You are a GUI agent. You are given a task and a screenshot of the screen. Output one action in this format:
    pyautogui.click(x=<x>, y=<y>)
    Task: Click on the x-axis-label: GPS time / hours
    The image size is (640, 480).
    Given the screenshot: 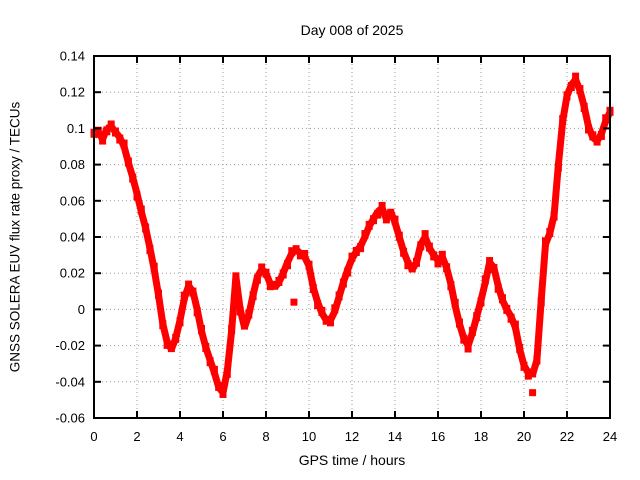 What is the action you would take?
    pyautogui.click(x=352, y=460)
    